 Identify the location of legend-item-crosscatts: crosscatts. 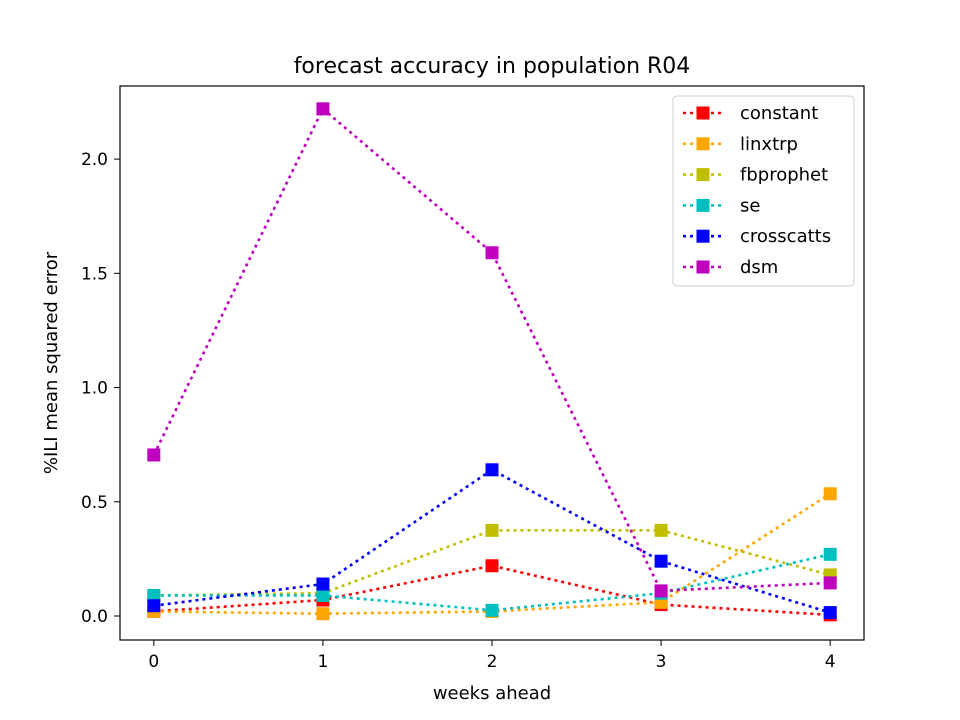
(757, 236).